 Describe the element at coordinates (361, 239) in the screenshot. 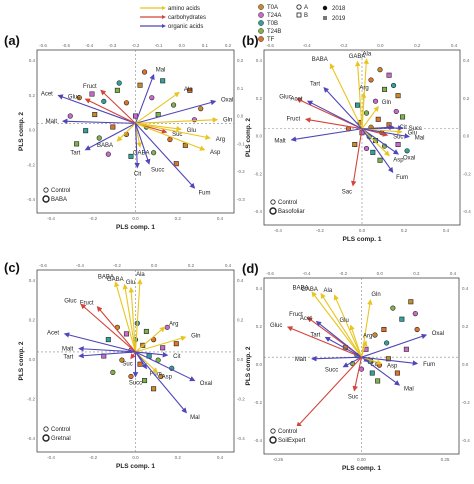

I see `x-axis-title: PLS comp. 1` at that location.